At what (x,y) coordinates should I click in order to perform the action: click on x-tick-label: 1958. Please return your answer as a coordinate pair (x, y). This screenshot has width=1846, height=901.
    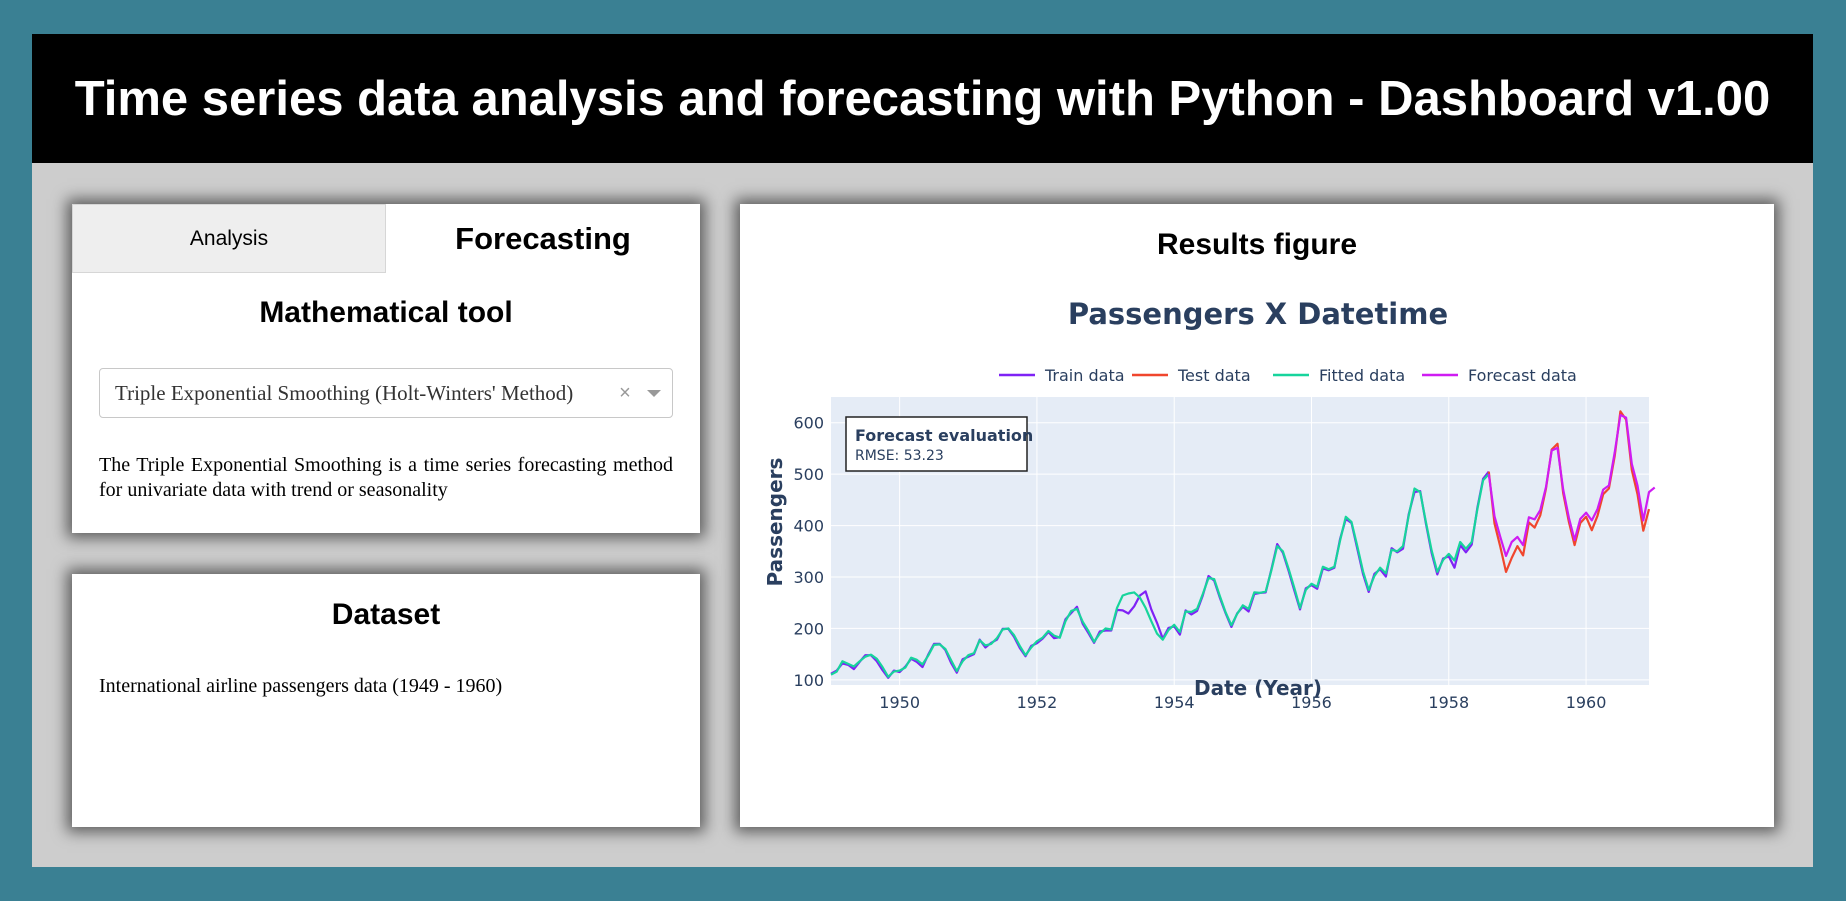
    Looking at the image, I should click on (1448, 702).